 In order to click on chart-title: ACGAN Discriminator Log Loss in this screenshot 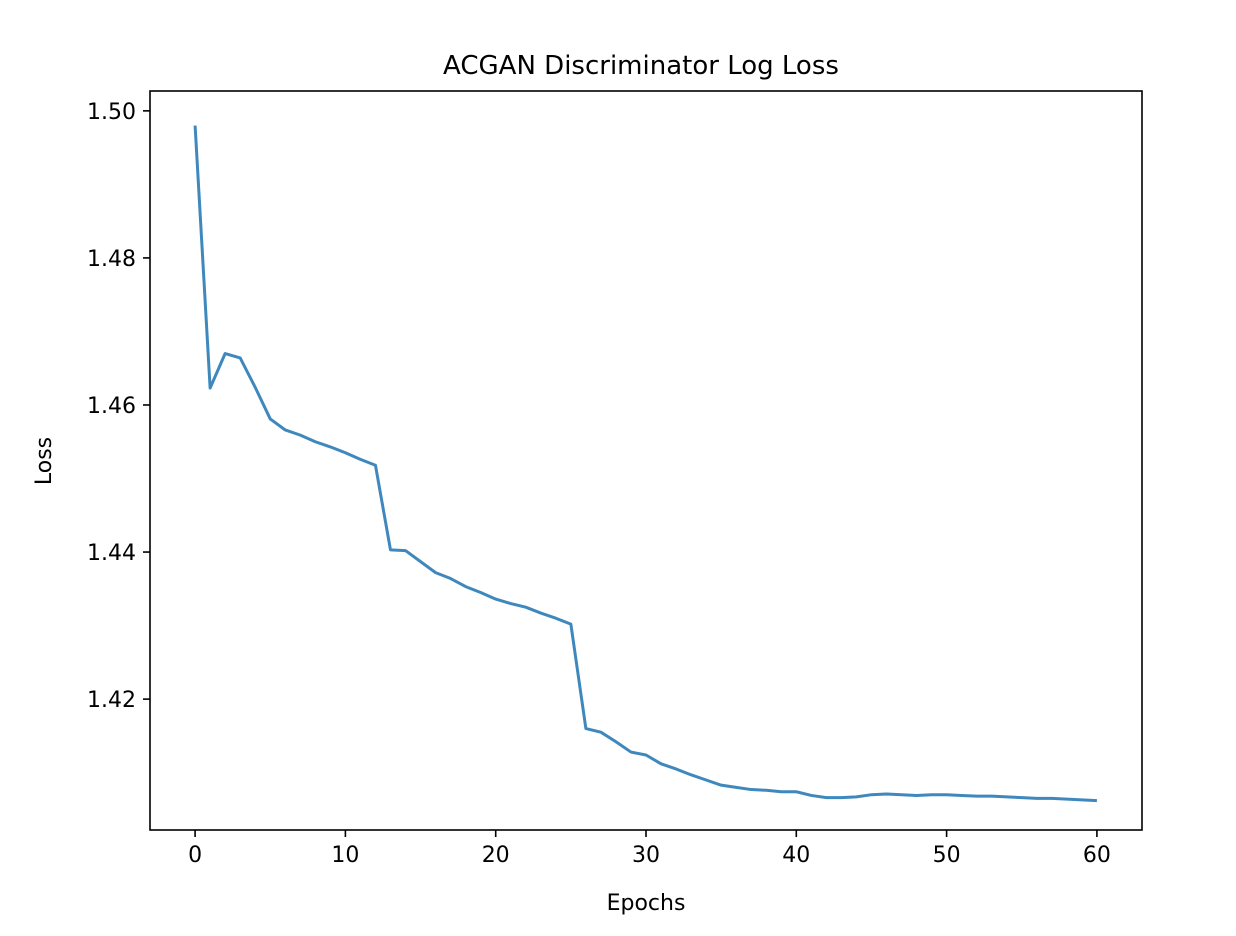, I will do `click(641, 66)`.